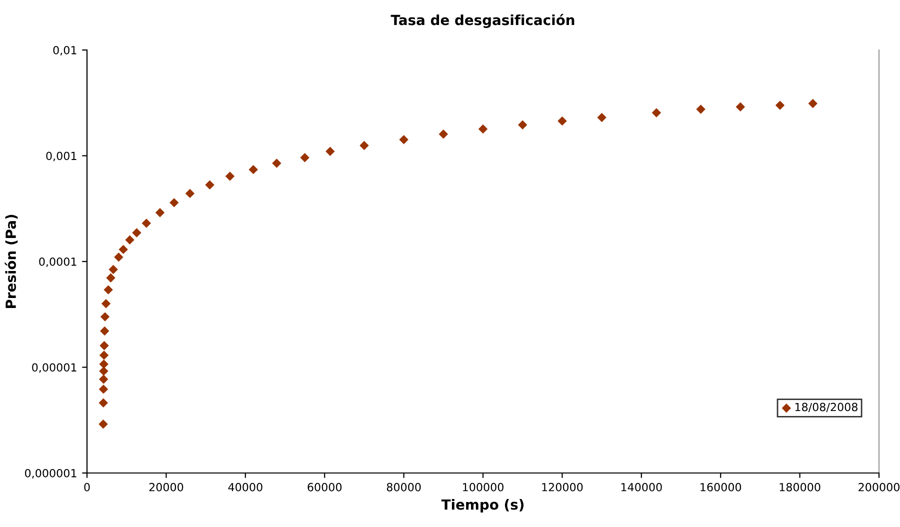 This screenshot has height=527, width=900. I want to click on x-axis-title: Tiempo (s), so click(482, 505).